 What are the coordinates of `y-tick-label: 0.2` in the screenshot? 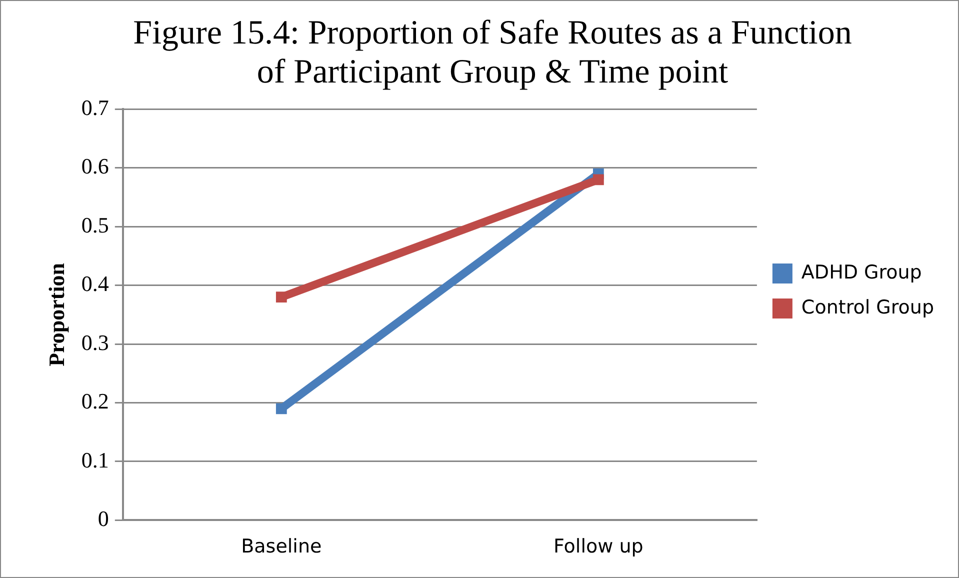 It's located at (95, 401).